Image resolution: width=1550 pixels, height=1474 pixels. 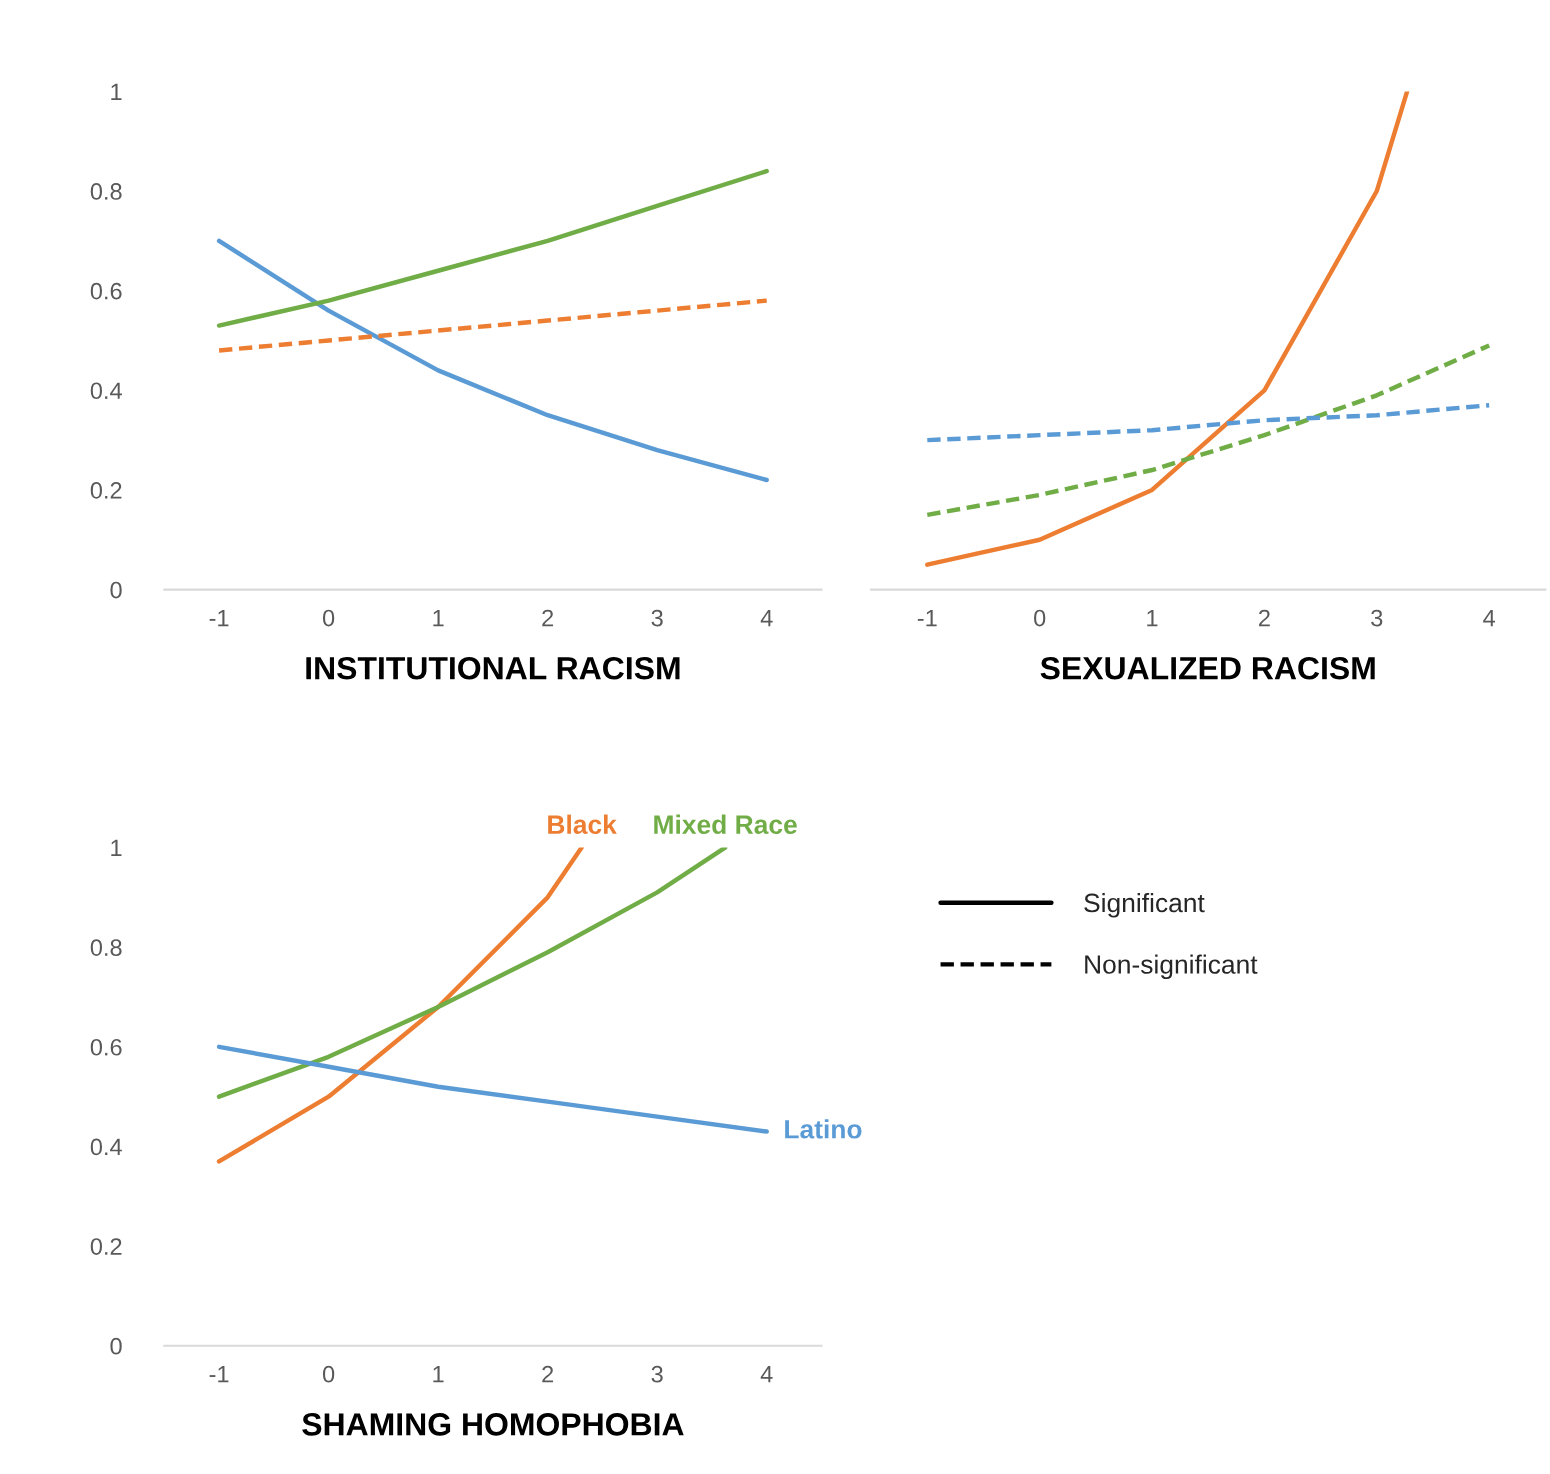 I want to click on series-label: Mixed Race, so click(x=725, y=824).